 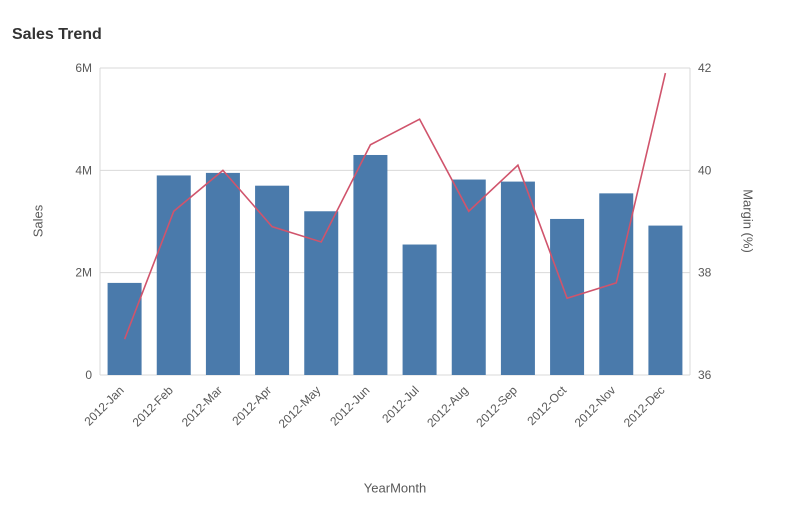 What do you see at coordinates (395, 488) in the screenshot?
I see `x-axis-title: YearMonth` at bounding box center [395, 488].